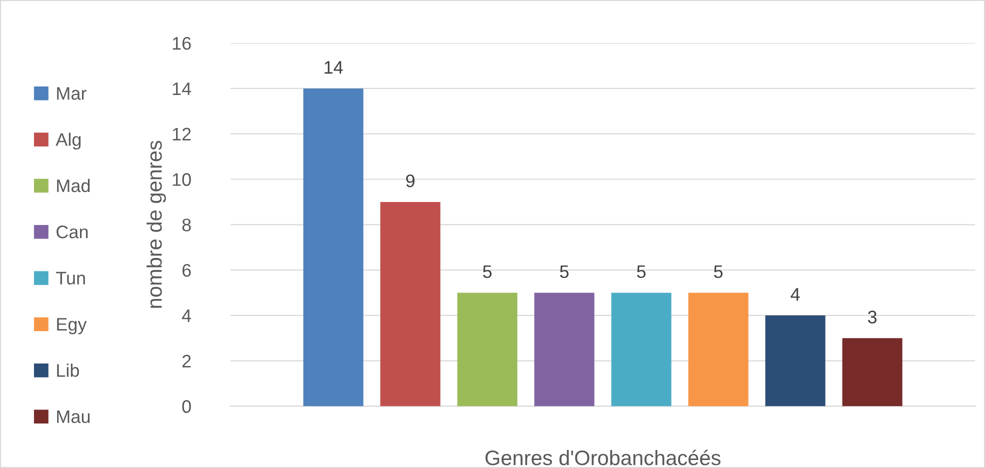  I want to click on y-tick-label: 4, so click(187, 316).